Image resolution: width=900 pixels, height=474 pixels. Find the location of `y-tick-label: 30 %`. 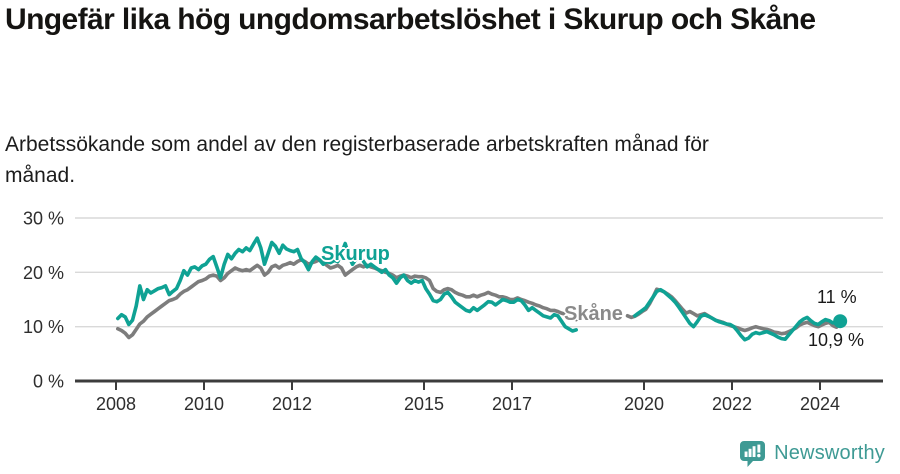

y-tick-label: 30 % is located at coordinates (43, 219).